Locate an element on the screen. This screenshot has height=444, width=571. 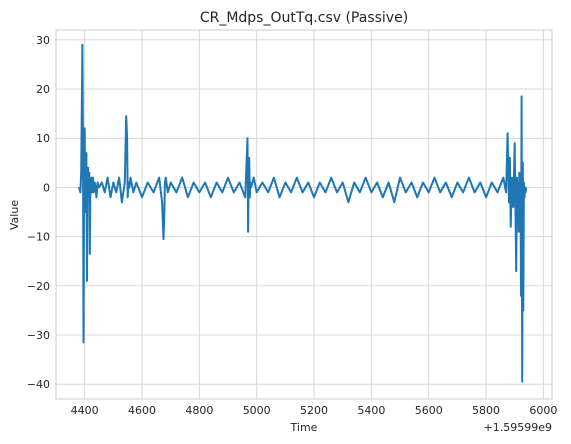
y-tick-label: 30 is located at coordinates (43, 40).